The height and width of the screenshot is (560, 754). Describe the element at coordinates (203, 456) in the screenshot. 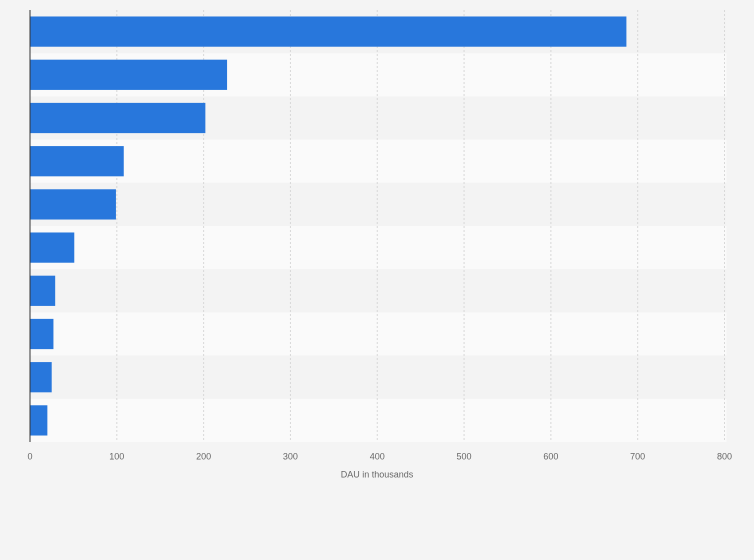

I see `x-tick-label: 200` at that location.